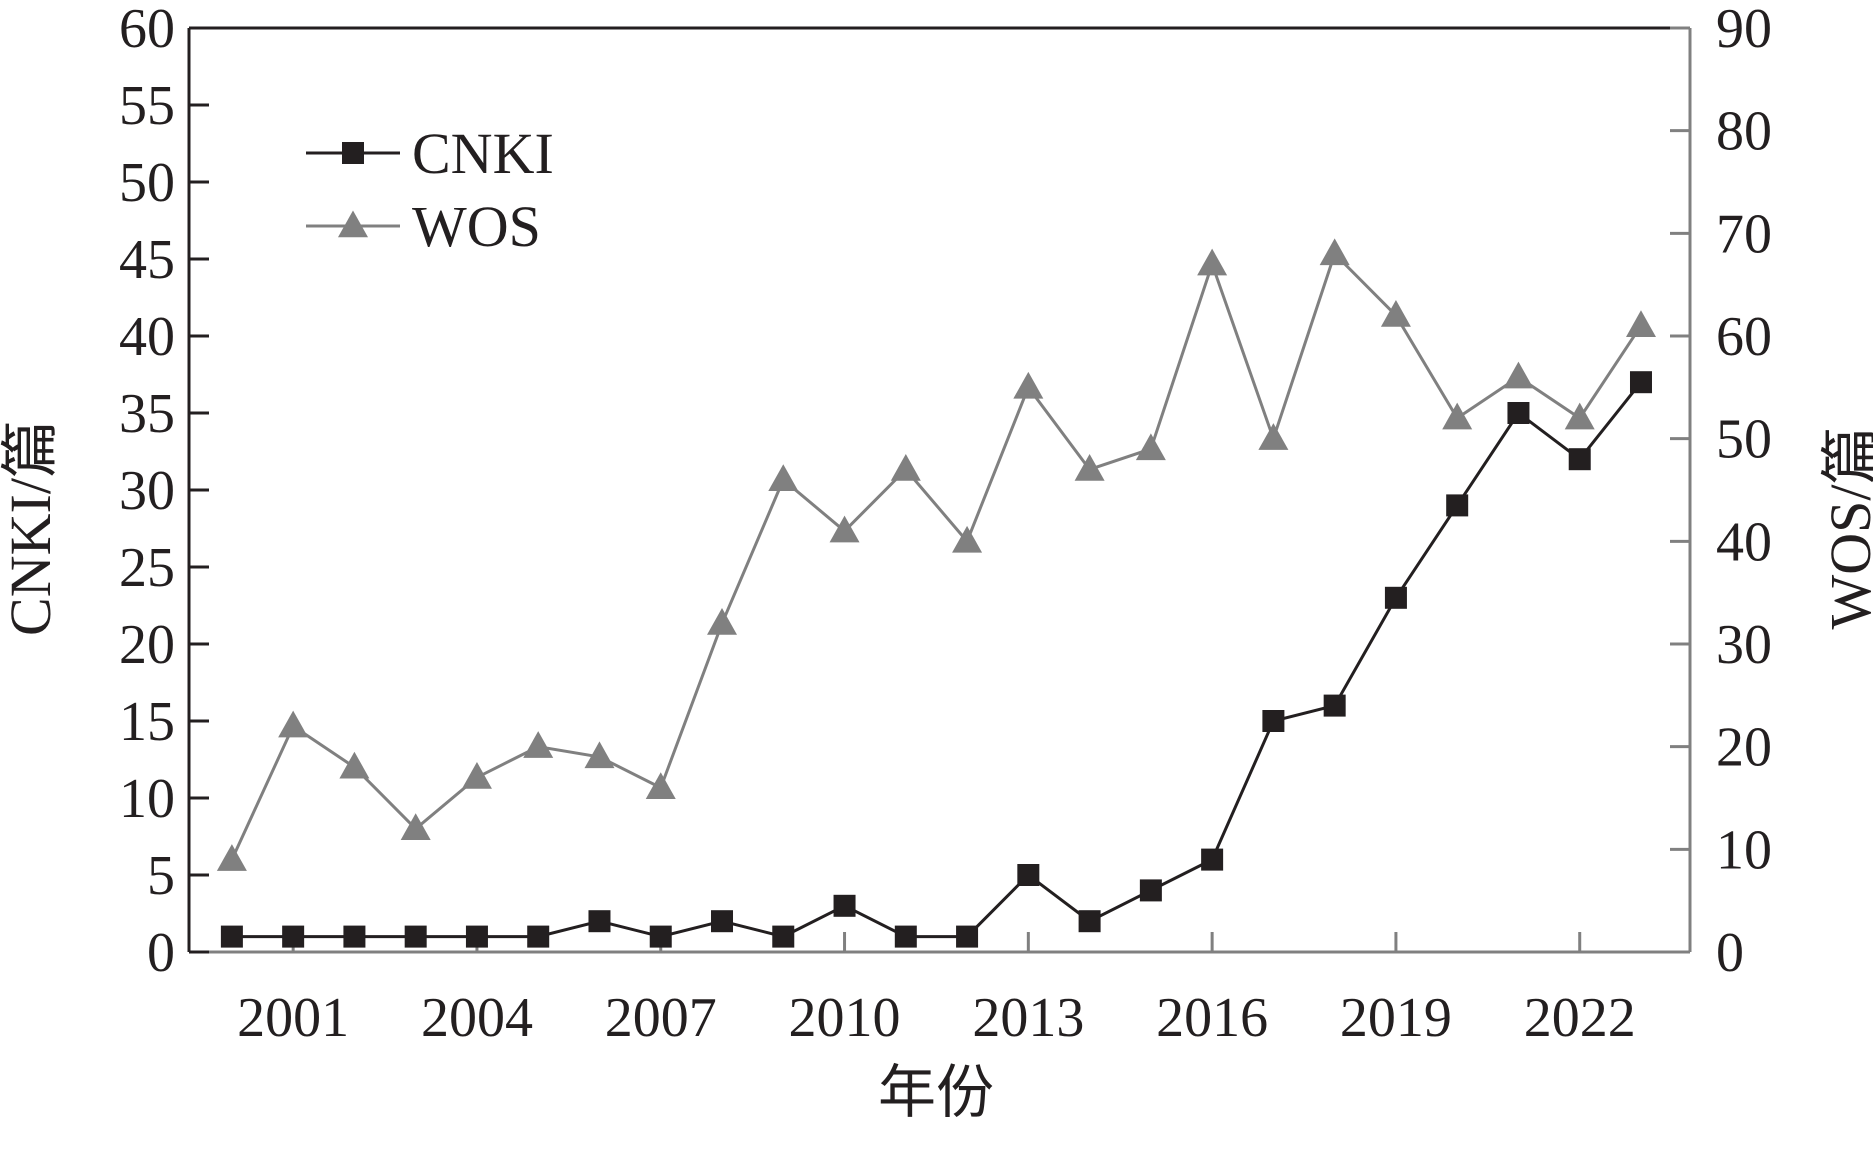  Describe the element at coordinates (161, 876) in the screenshot. I see `left-y-tick-label: 5` at that location.